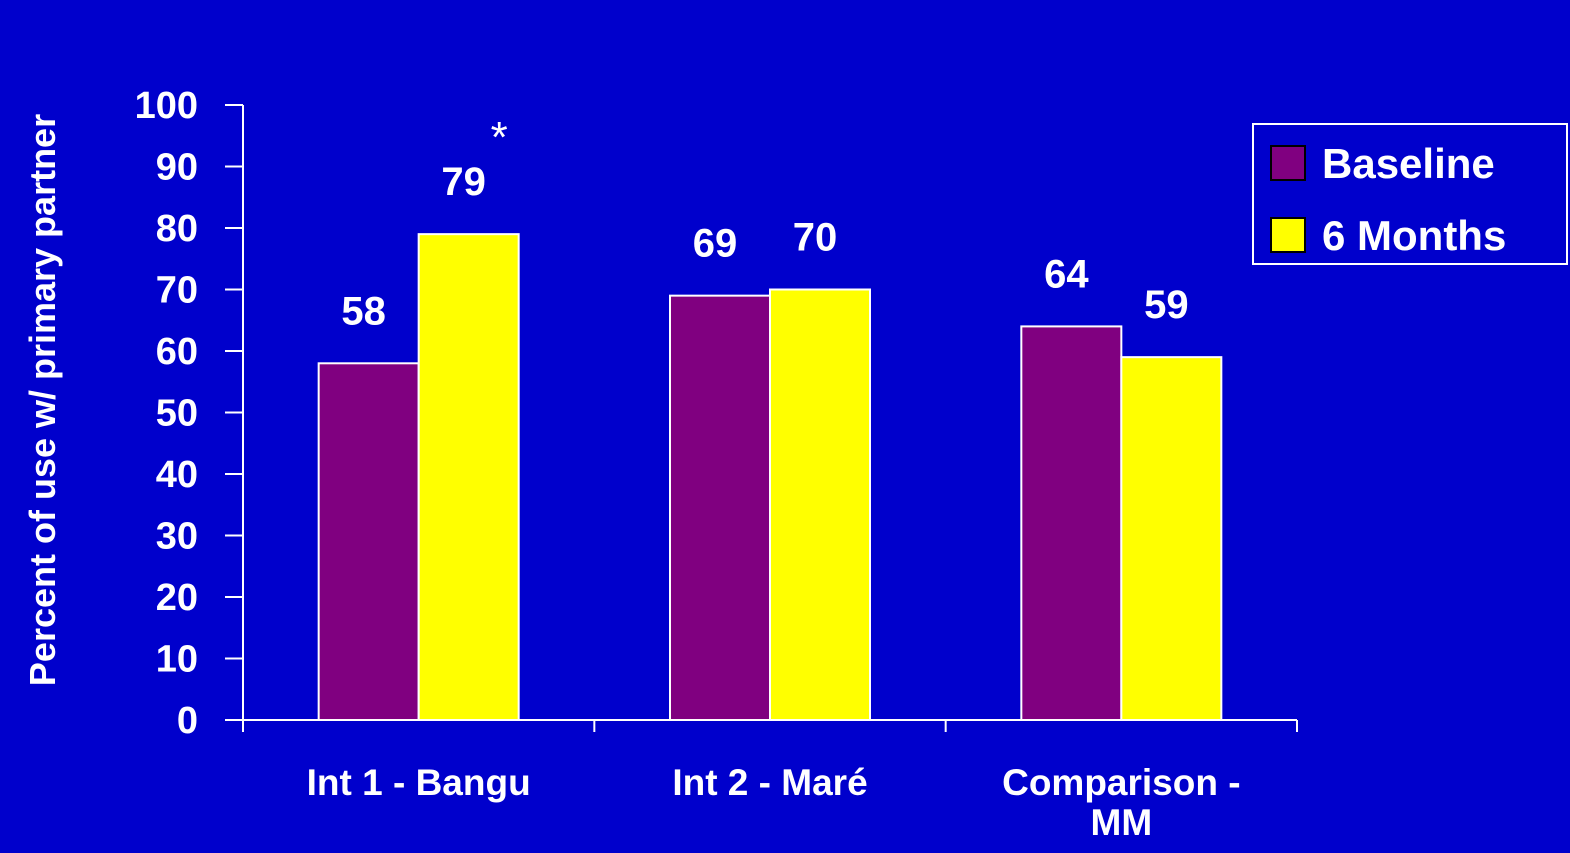  I want to click on y-tick-label: 30, so click(177, 537).